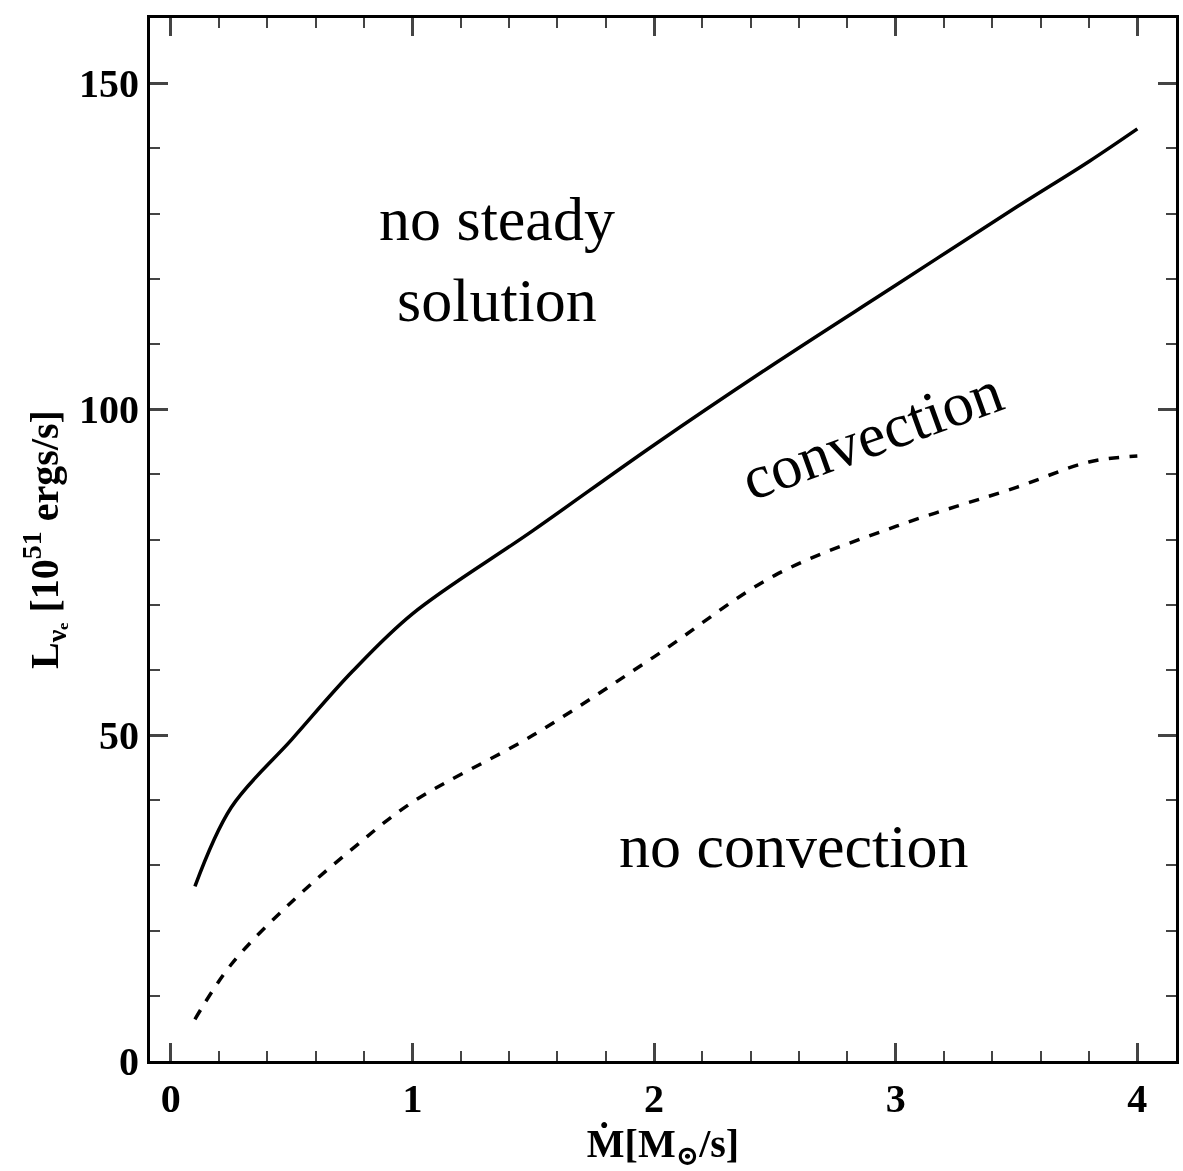 This screenshot has height=1171, width=1183. I want to click on x-tick-label: 1, so click(412, 1098).